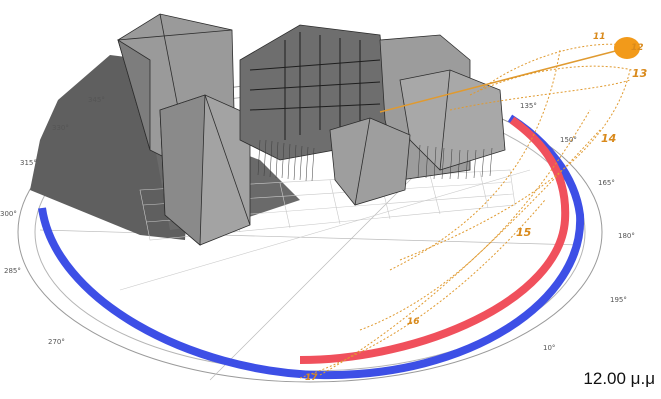 This screenshot has width=661, height=399. What do you see at coordinates (619, 378) in the screenshot?
I see `time-readout: 12.00 μ.μ` at bounding box center [619, 378].